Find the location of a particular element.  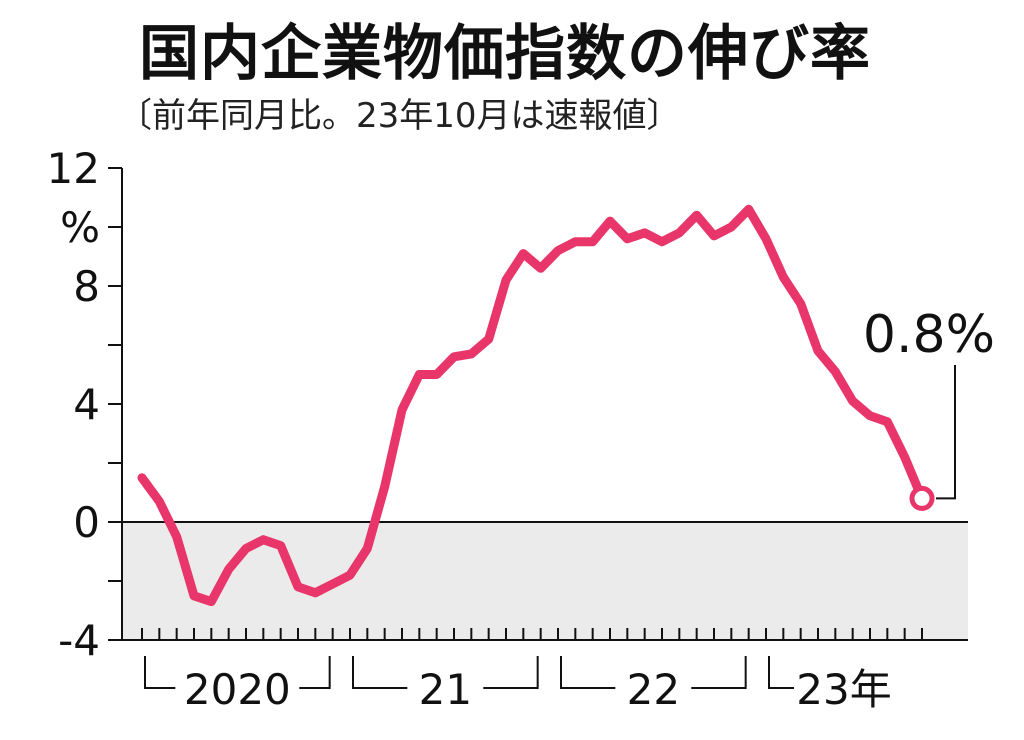

annotation-label: 0.8% is located at coordinates (929, 335).